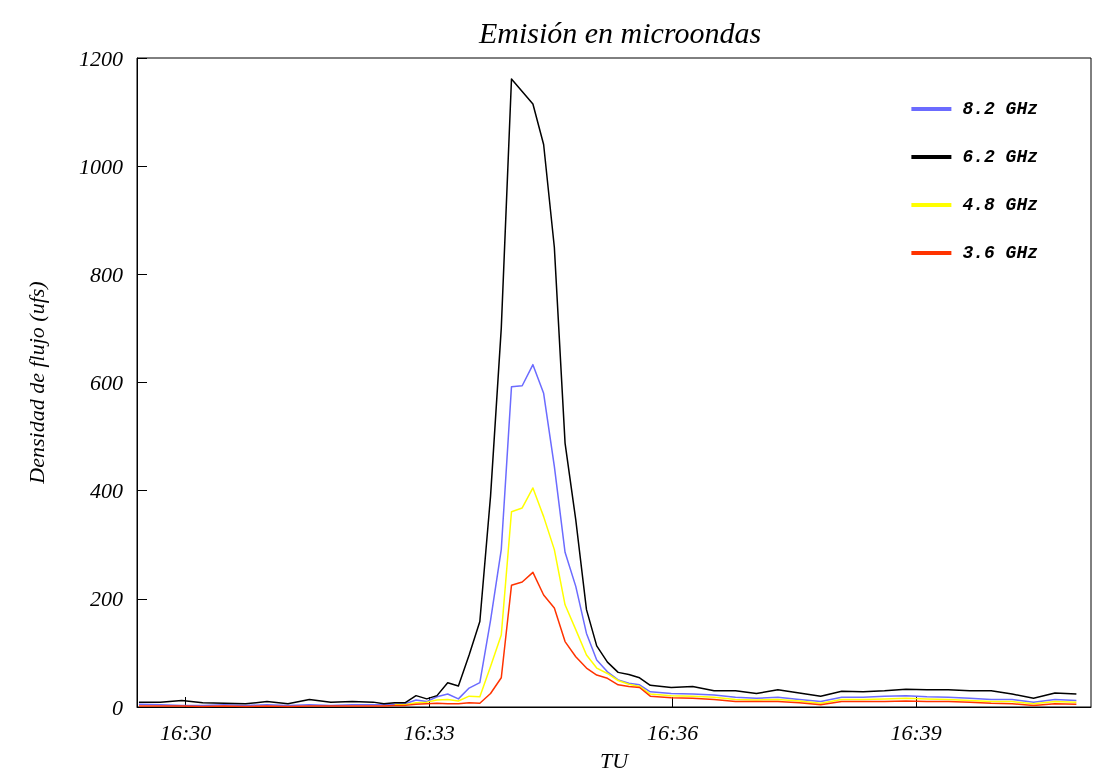  I want to click on y-tick-label: 800, so click(106, 274).